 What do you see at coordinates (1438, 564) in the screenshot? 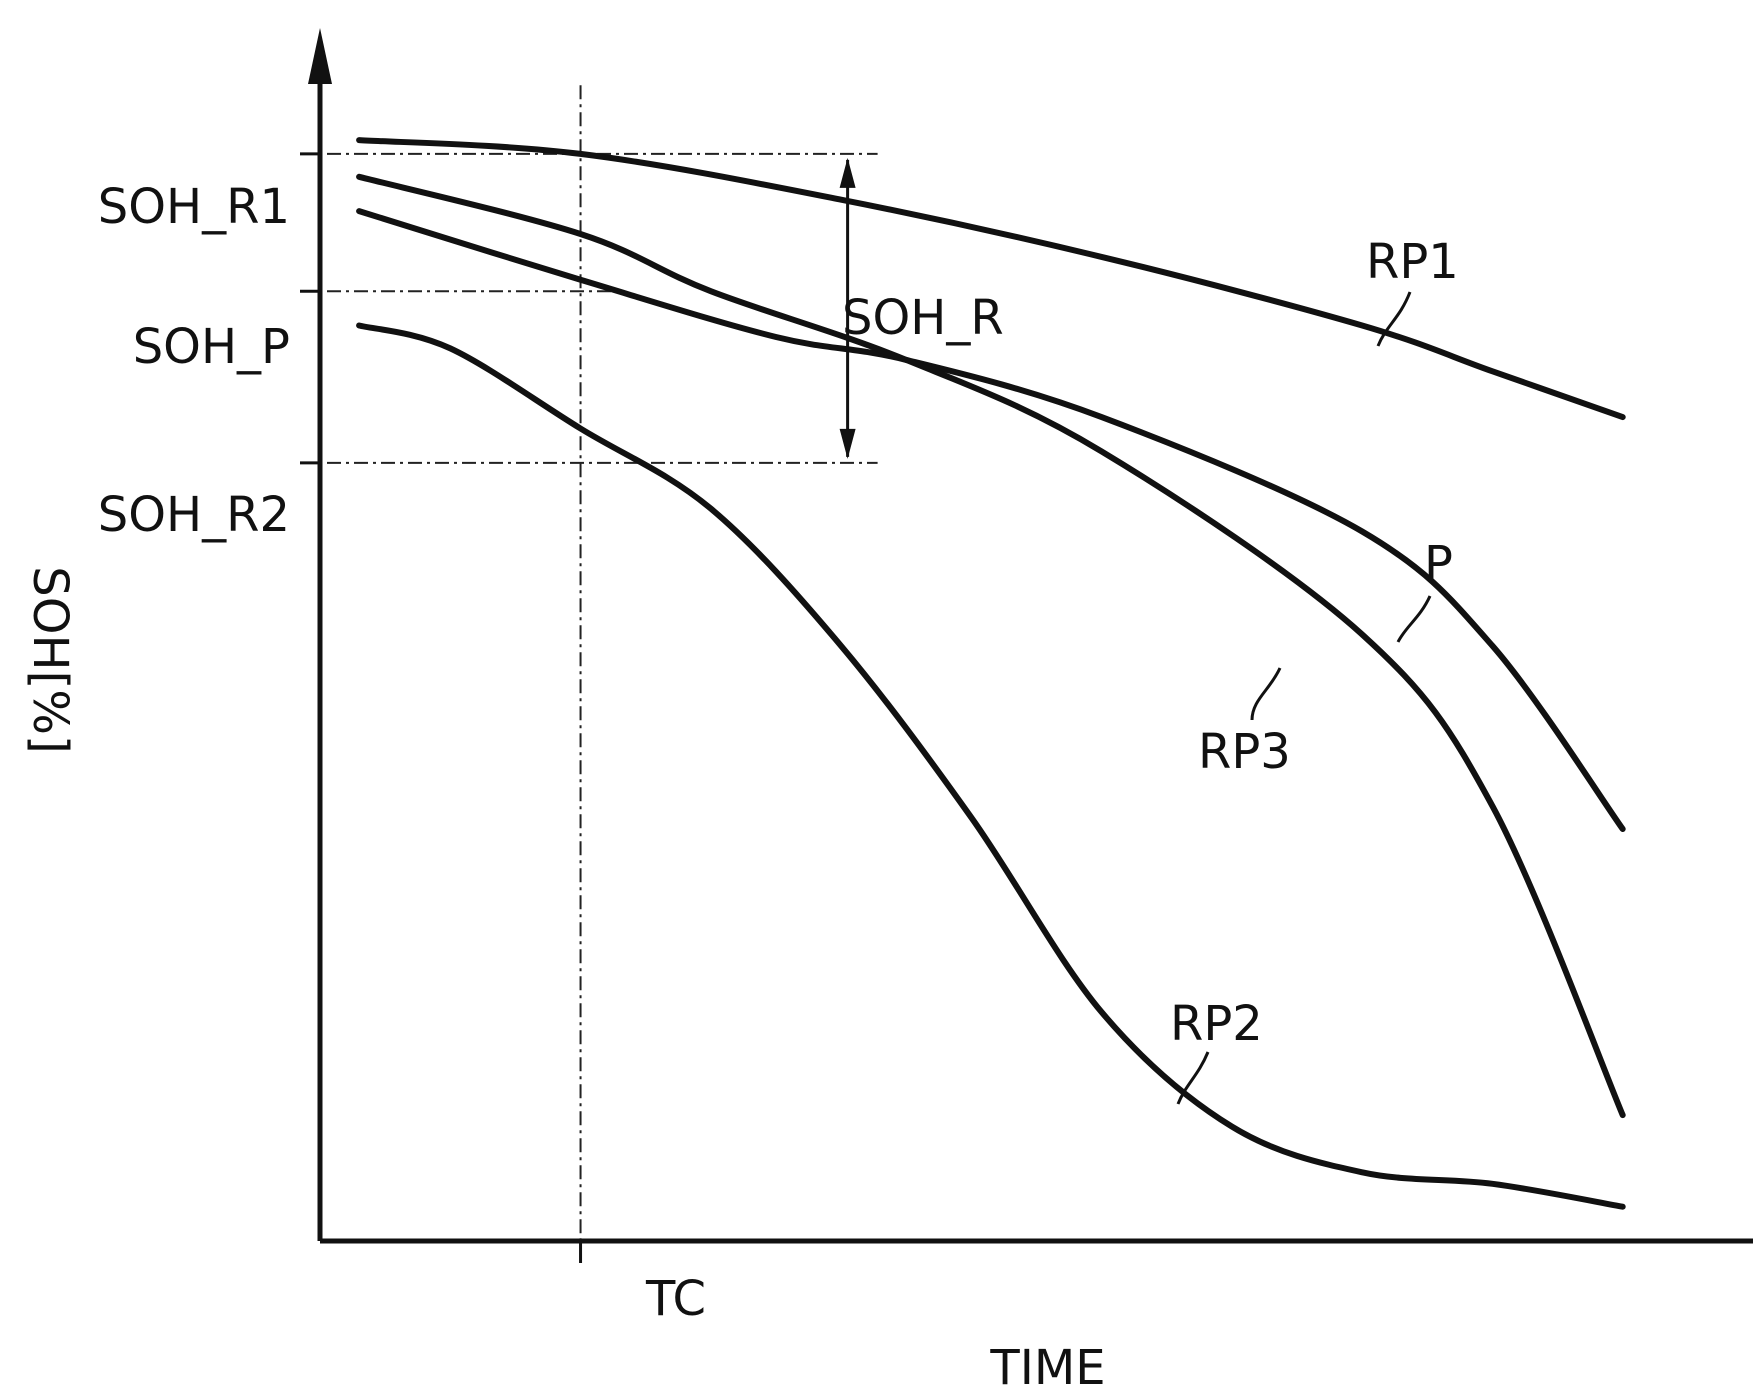
I see `series-label-p: P` at bounding box center [1438, 564].